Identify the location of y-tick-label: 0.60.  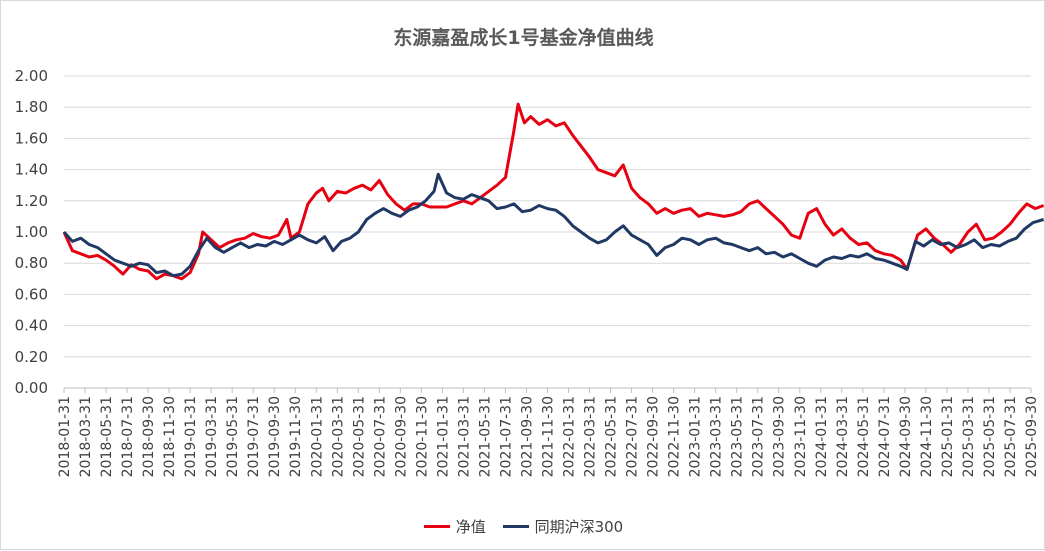
(31, 294).